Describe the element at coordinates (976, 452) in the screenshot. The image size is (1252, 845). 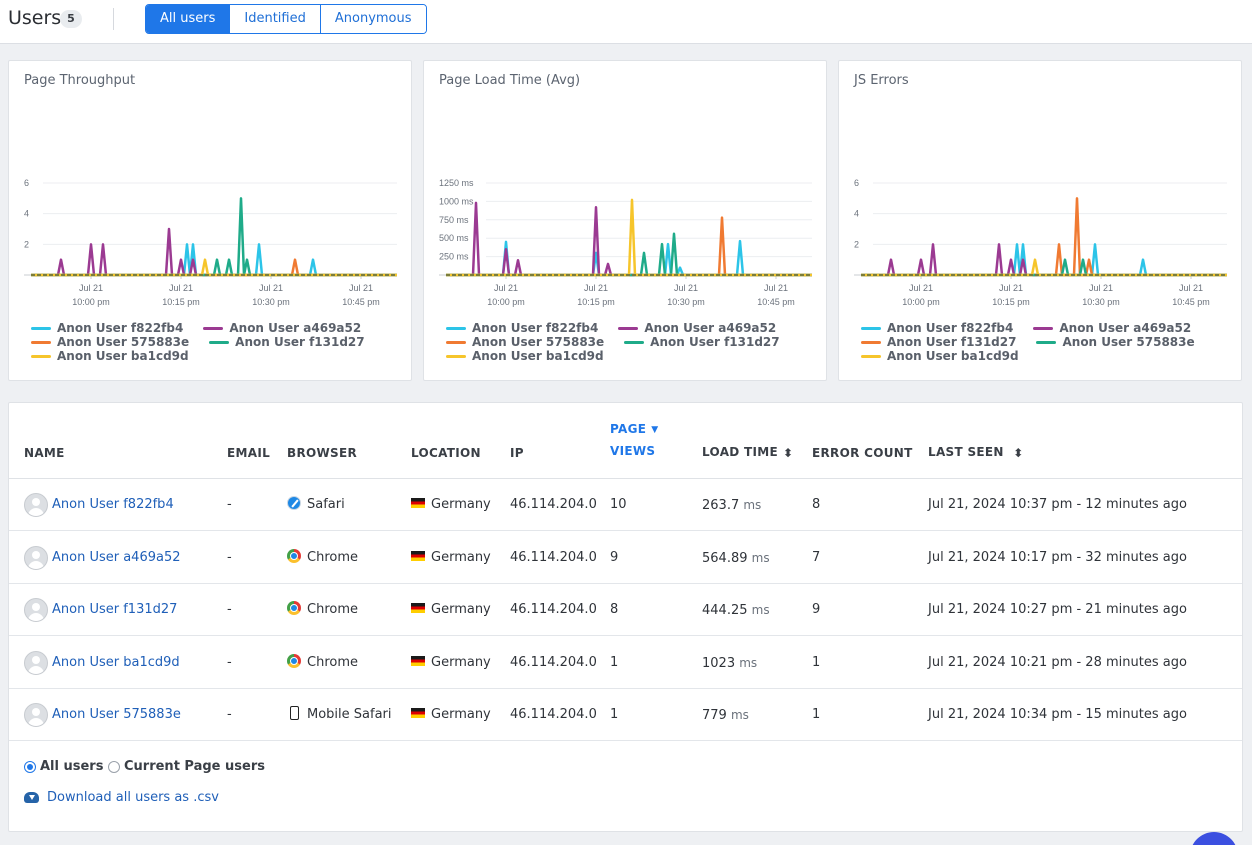
I see `column-header-last-seen: LAST SEEN ⬍` at that location.